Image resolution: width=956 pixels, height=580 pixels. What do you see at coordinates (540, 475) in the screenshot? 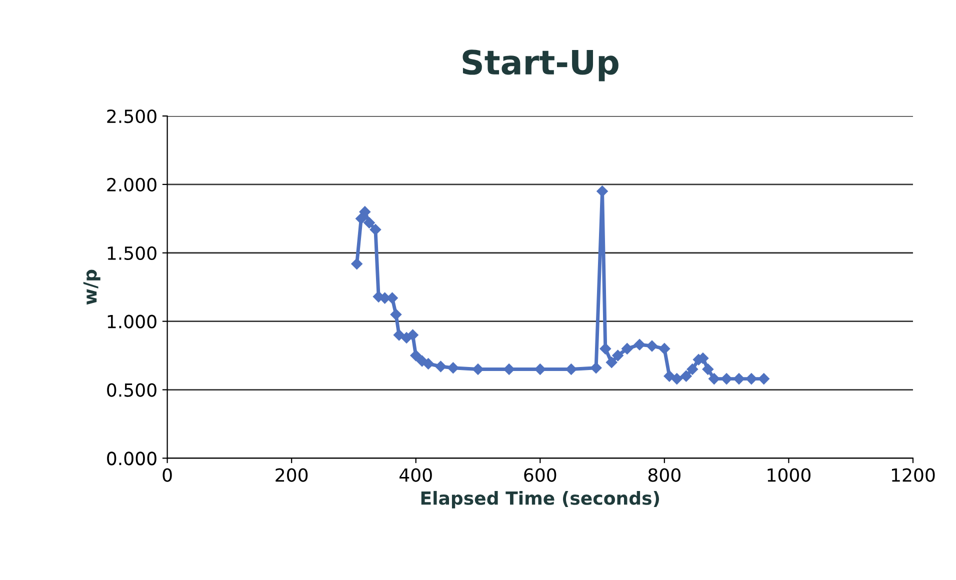
I see `x-tick-label: 600` at bounding box center [540, 475].